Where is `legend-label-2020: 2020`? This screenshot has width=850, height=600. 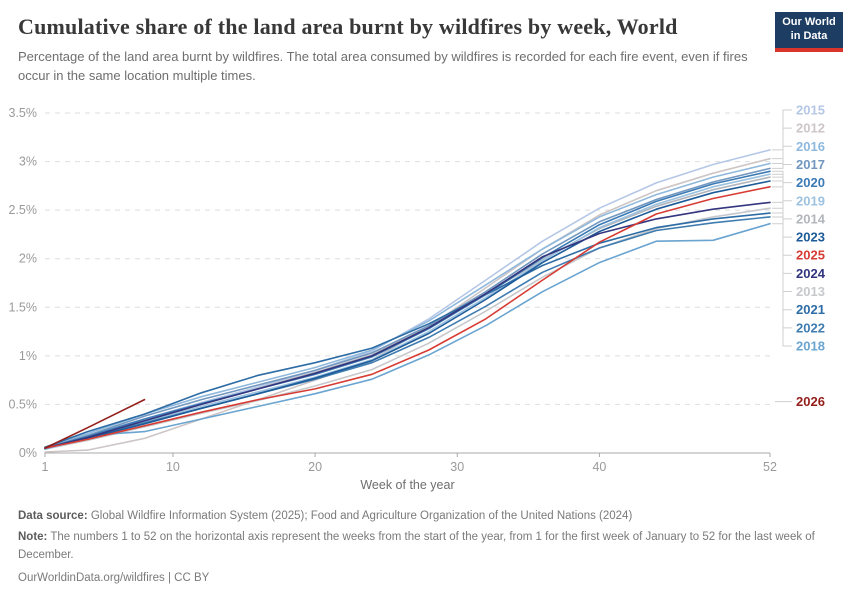 legend-label-2020: 2020 is located at coordinates (810, 182).